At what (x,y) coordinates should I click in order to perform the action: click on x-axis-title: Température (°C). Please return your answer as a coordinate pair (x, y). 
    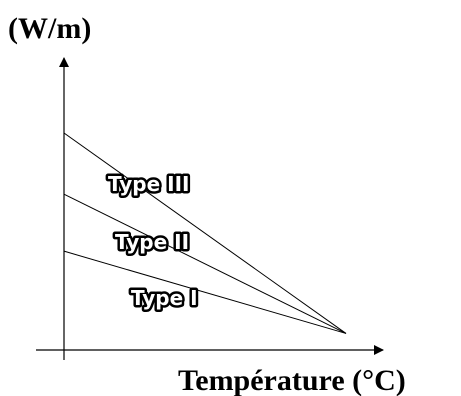
    Looking at the image, I should click on (292, 380).